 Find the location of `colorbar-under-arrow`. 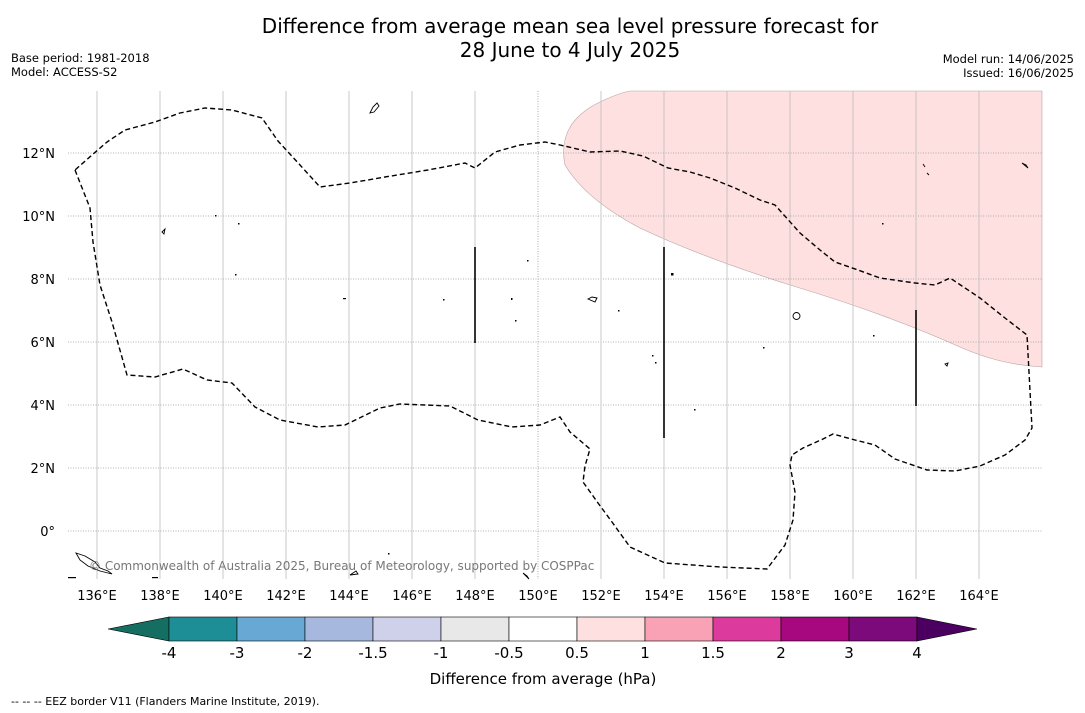

colorbar-under-arrow is located at coordinates (138, 629).